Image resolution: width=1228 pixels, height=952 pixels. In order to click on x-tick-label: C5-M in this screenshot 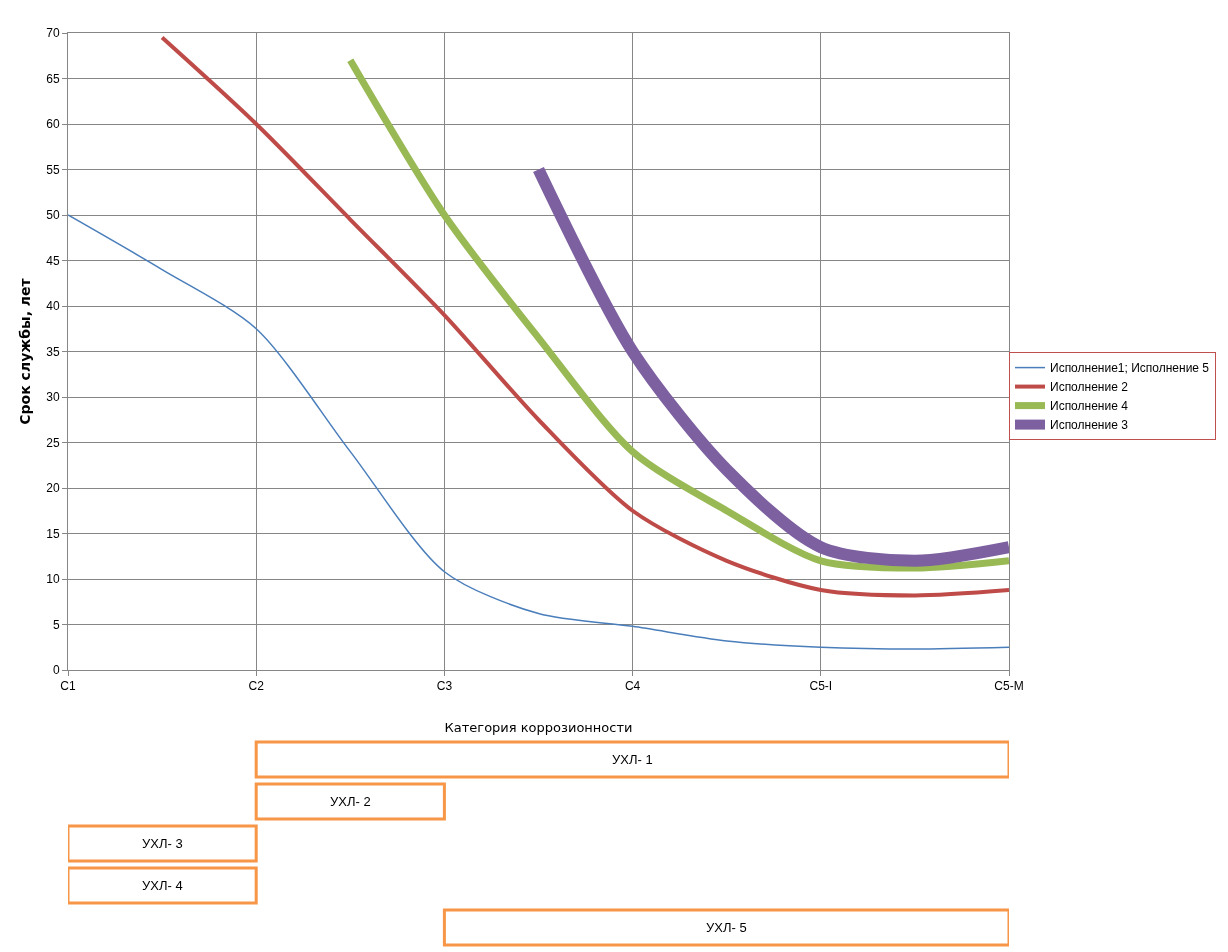, I will do `click(1009, 686)`.